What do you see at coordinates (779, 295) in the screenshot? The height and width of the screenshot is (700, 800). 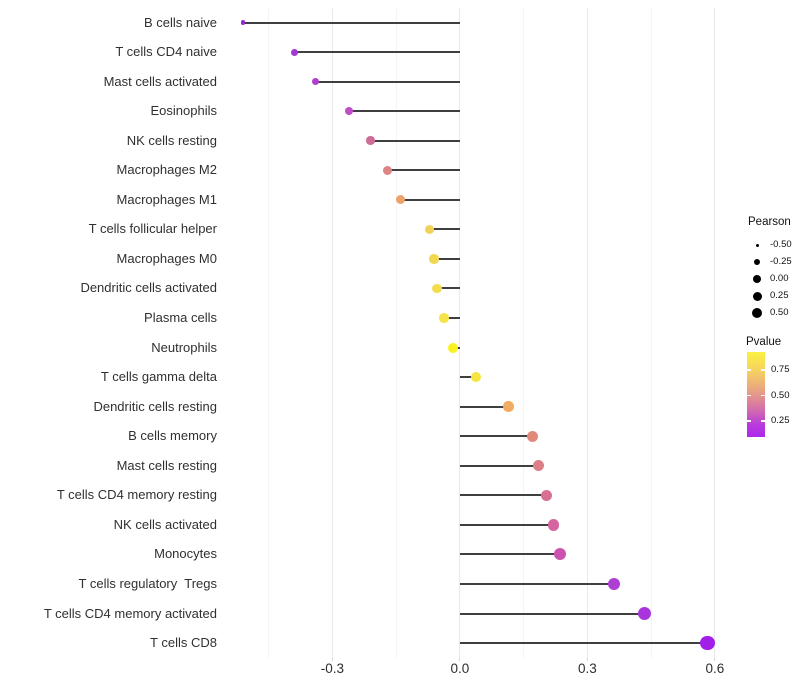 I see `legend-size-label: 0.25` at bounding box center [779, 295].